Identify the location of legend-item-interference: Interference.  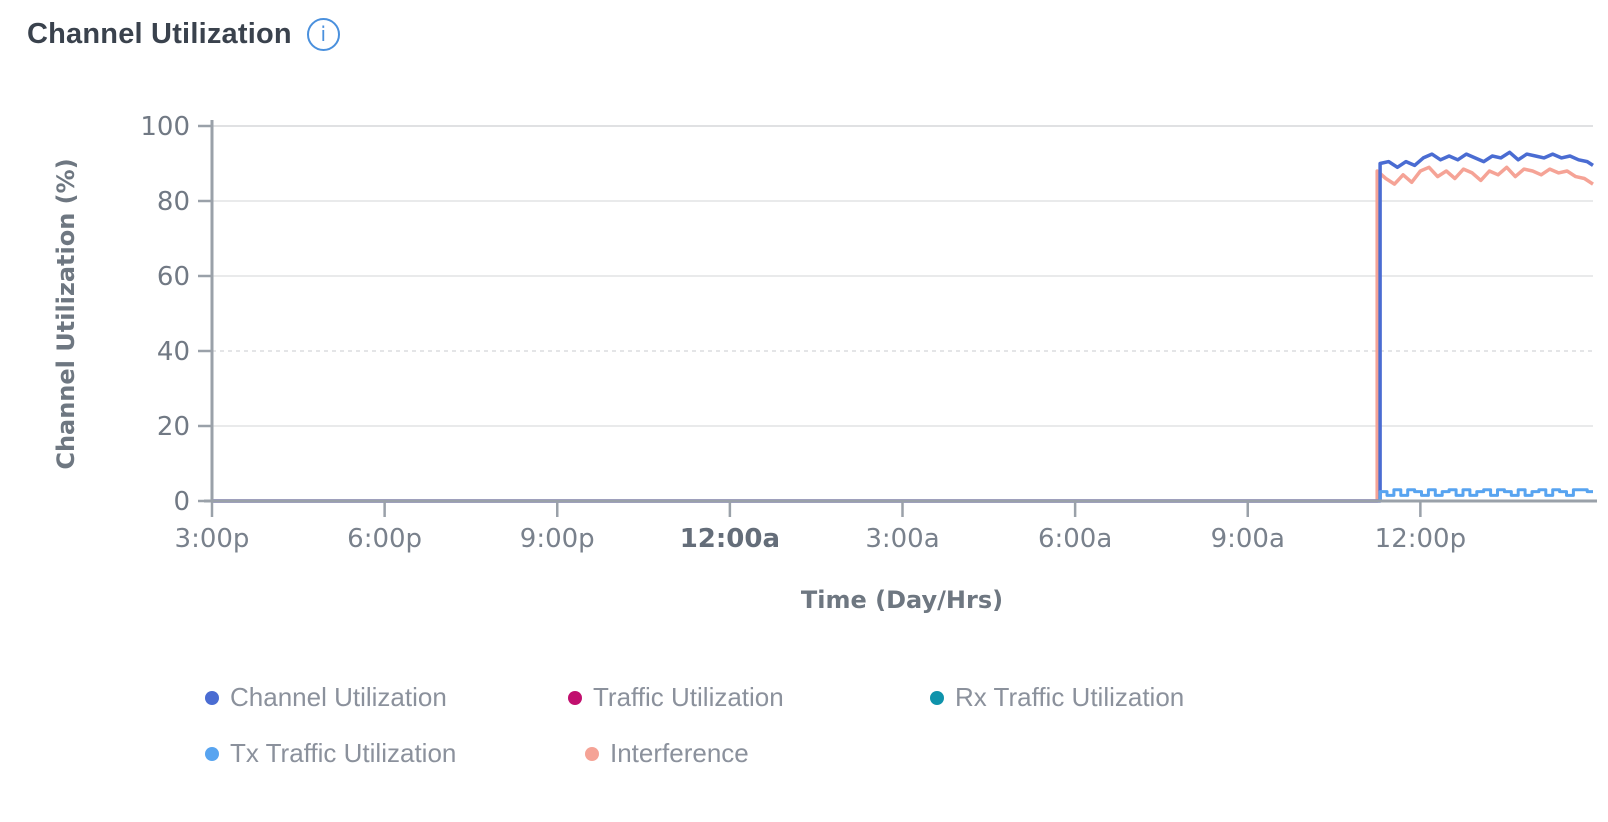
(667, 753).